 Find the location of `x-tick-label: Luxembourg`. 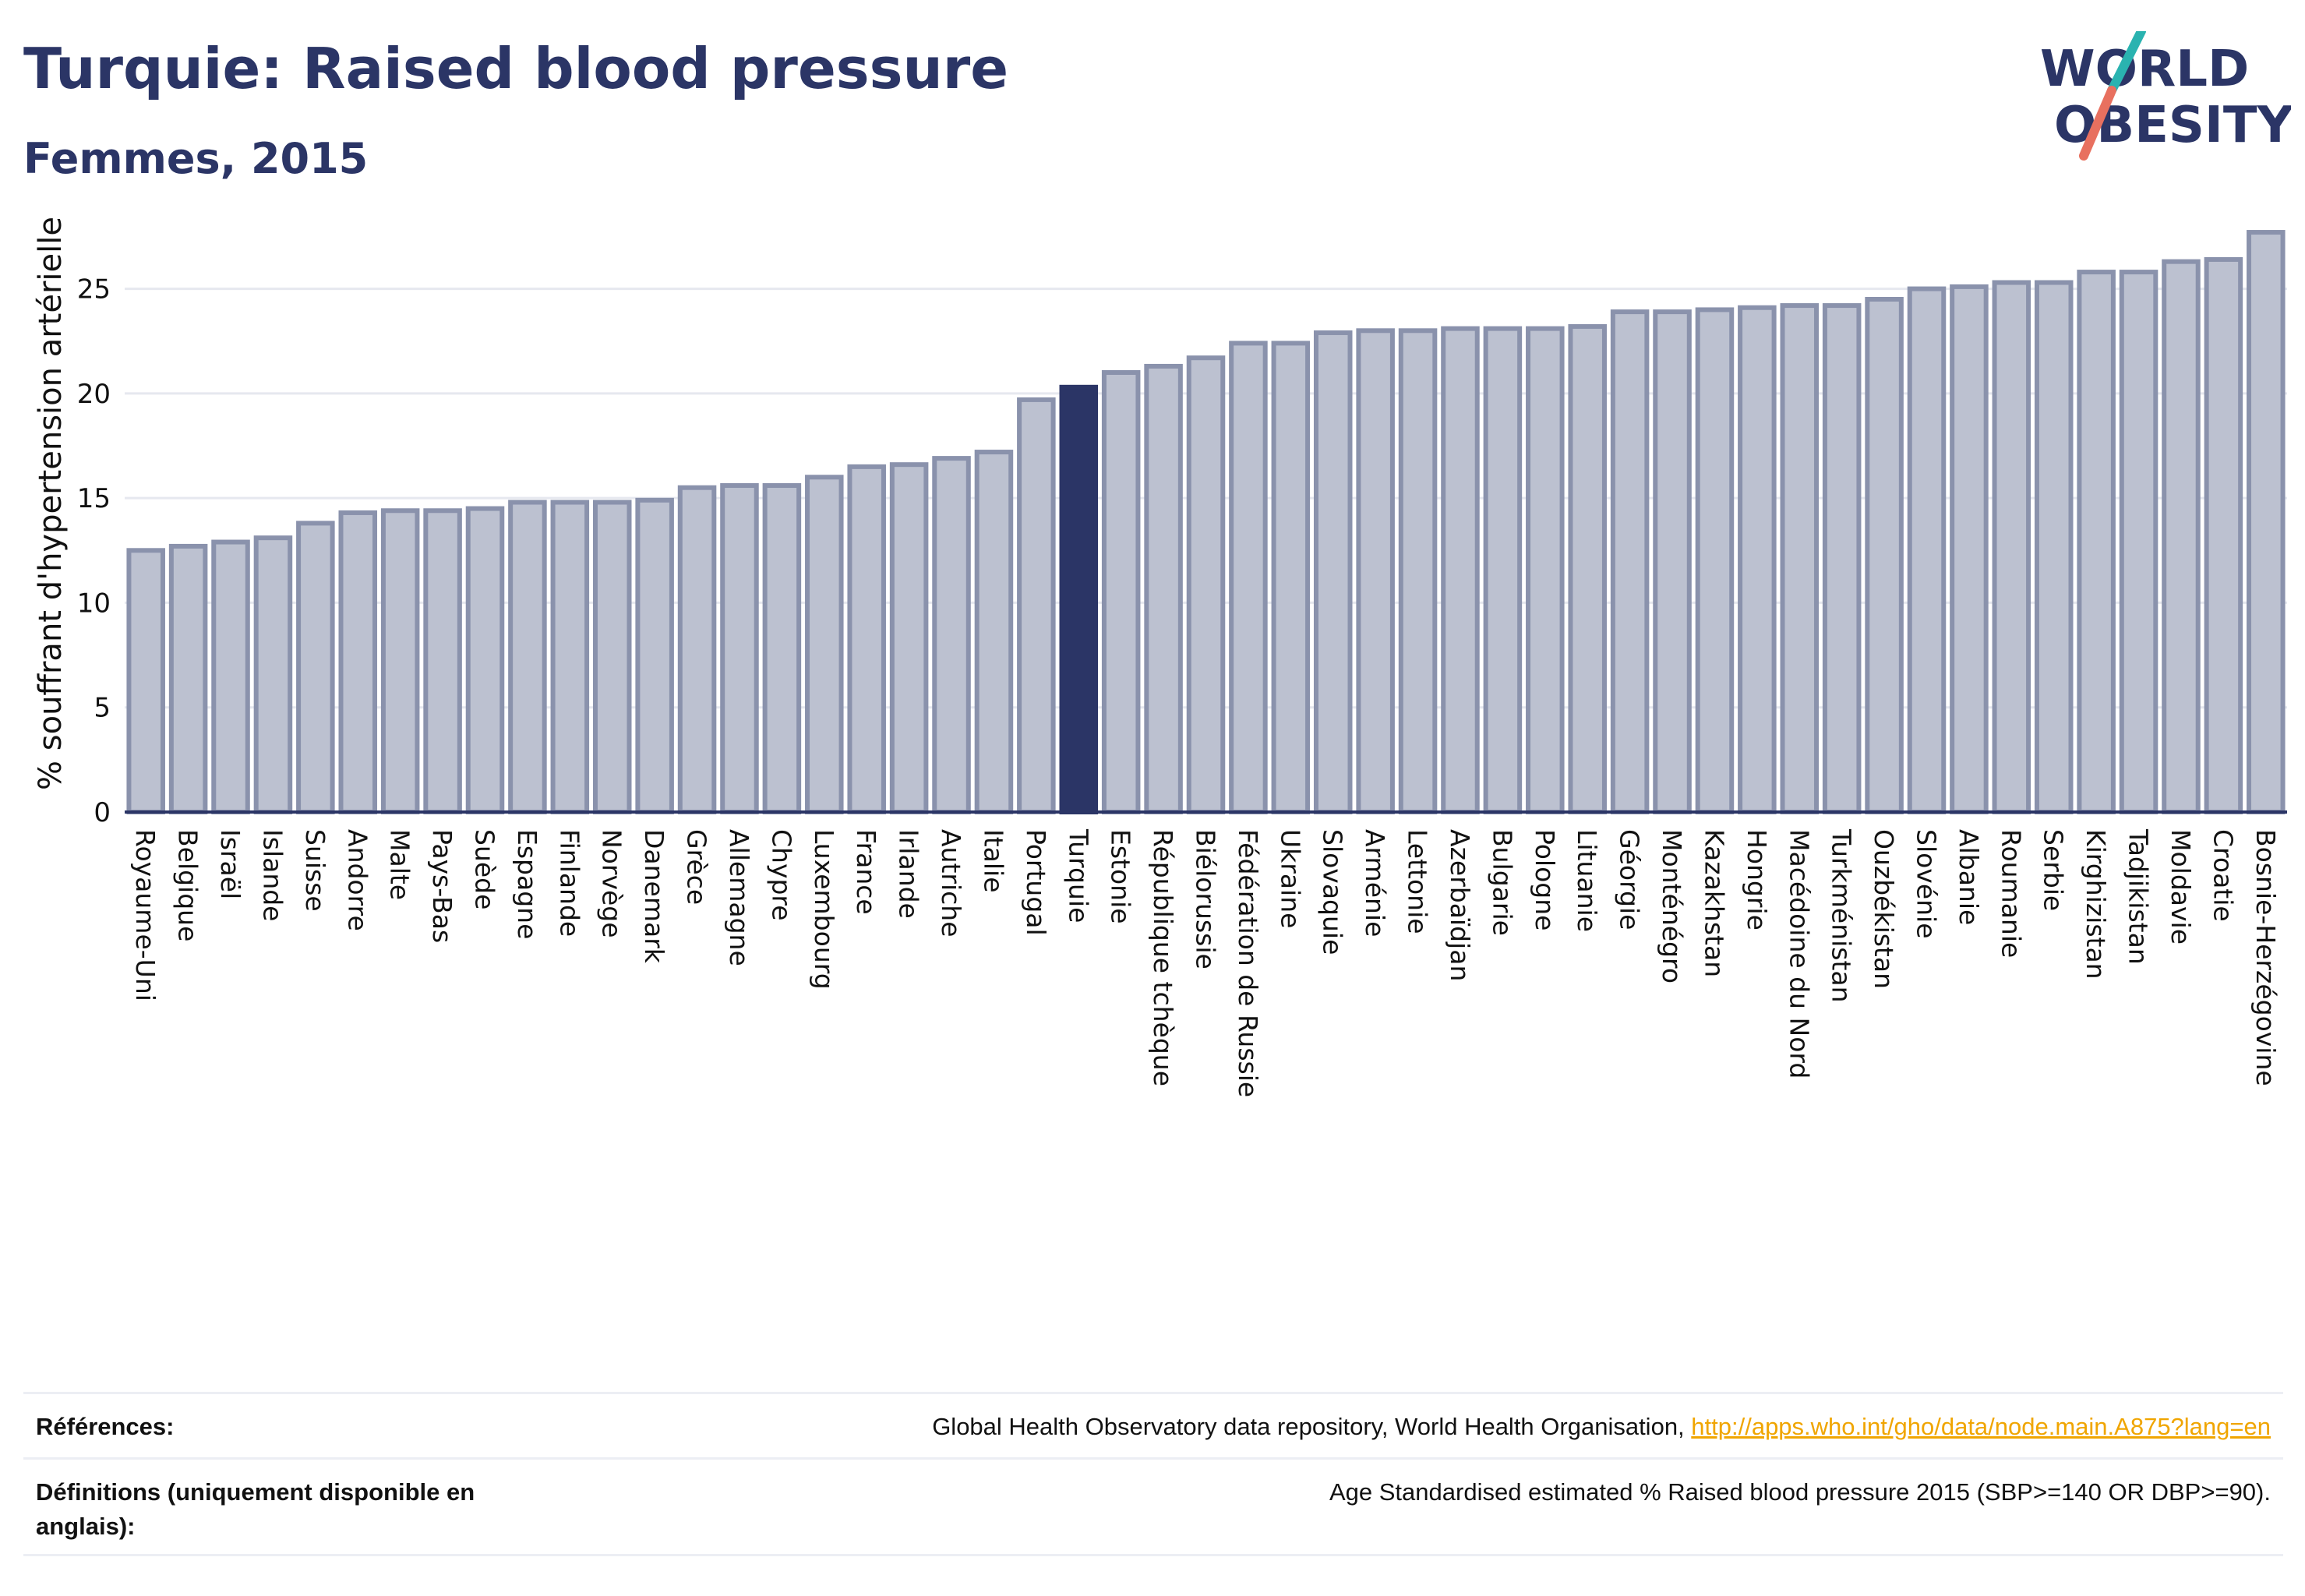

x-tick-label: Luxembourg is located at coordinates (824, 909).